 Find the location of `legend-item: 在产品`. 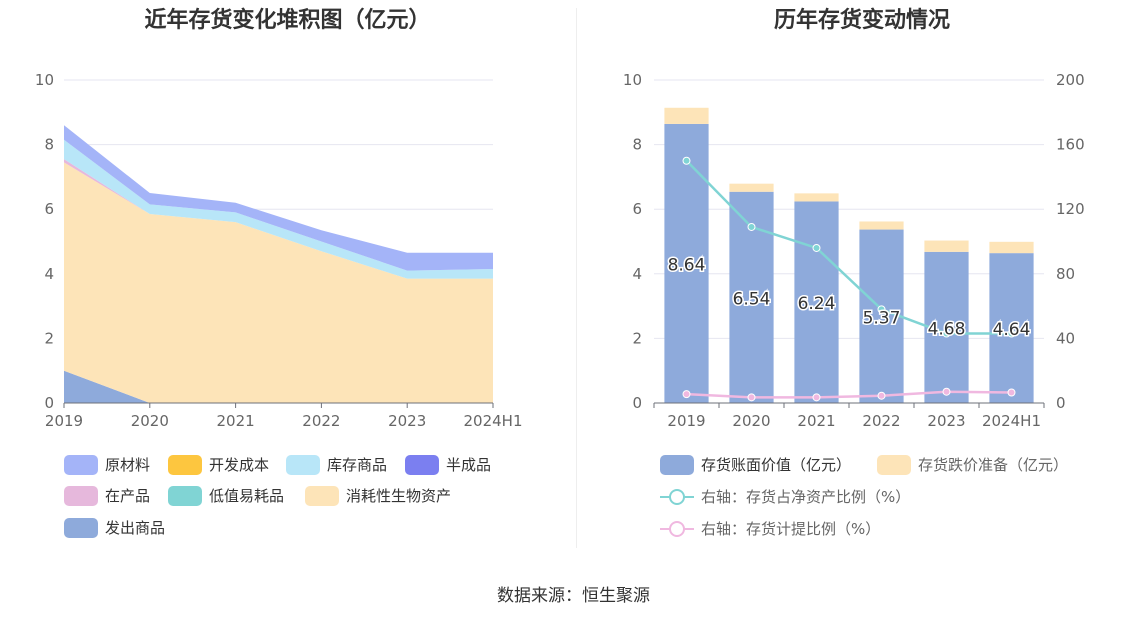

legend-item: 在产品 is located at coordinates (107, 495).